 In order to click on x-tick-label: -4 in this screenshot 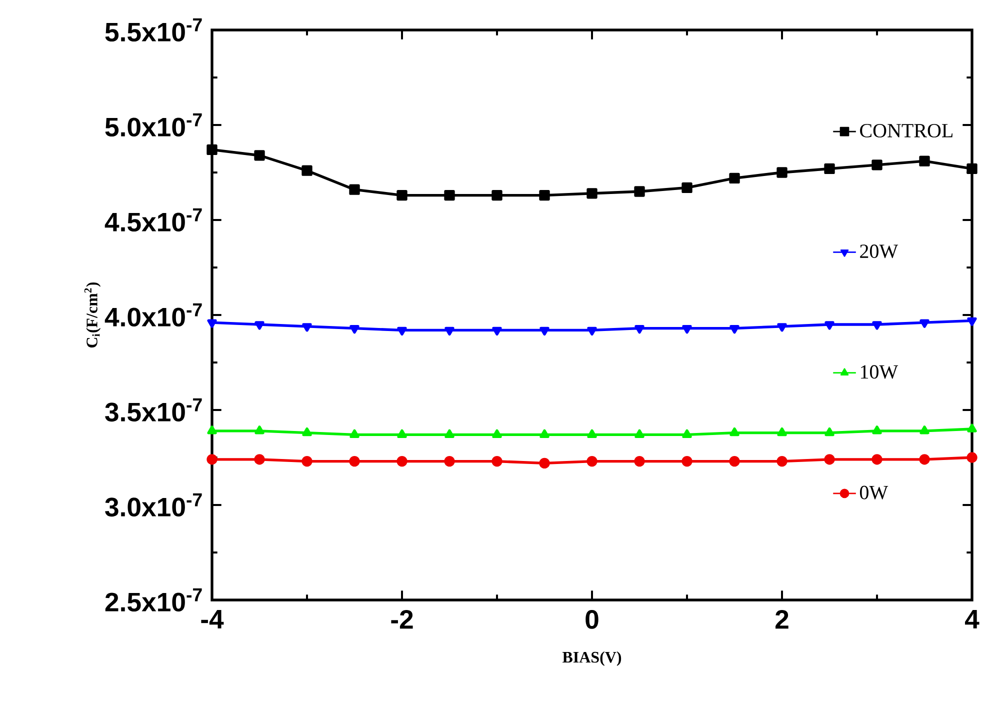, I will do `click(212, 619)`.